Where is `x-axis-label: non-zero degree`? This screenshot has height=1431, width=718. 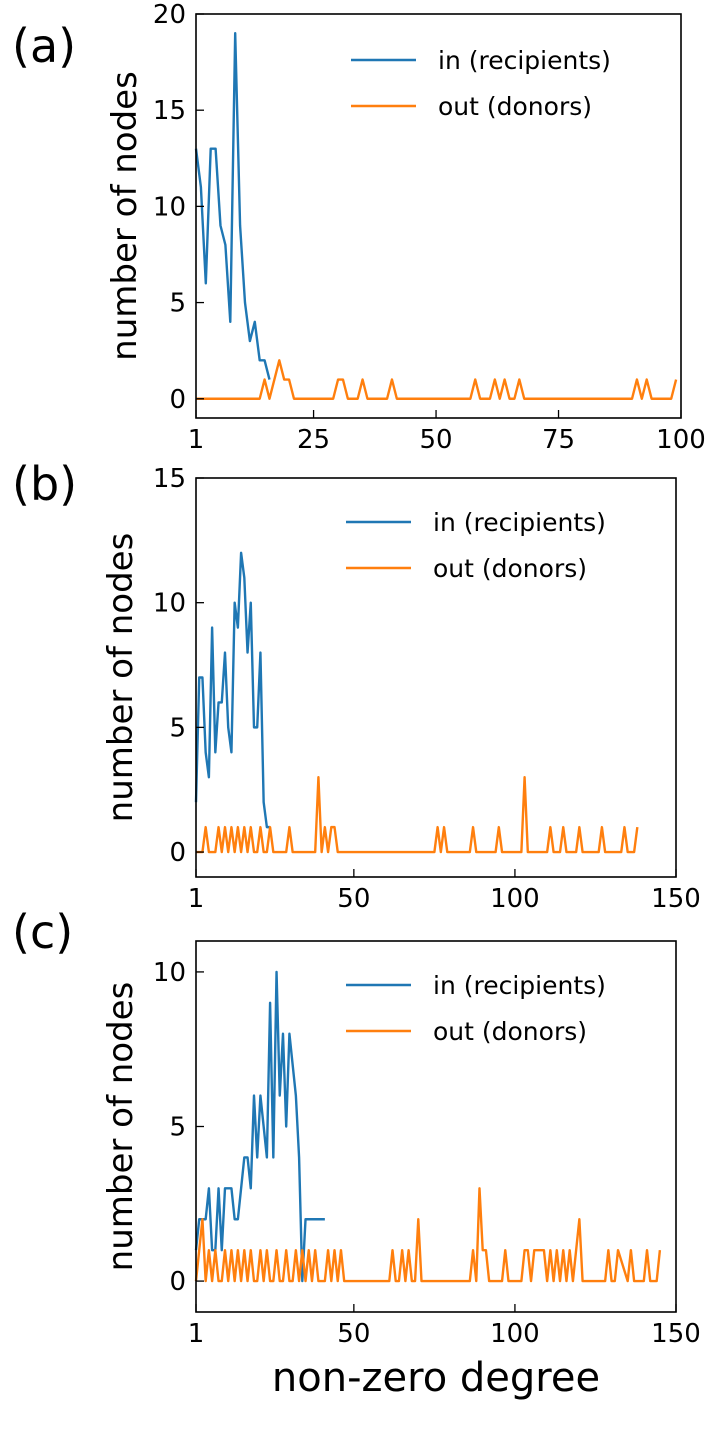
x-axis-label: non-zero degree is located at coordinates (436, 1378).